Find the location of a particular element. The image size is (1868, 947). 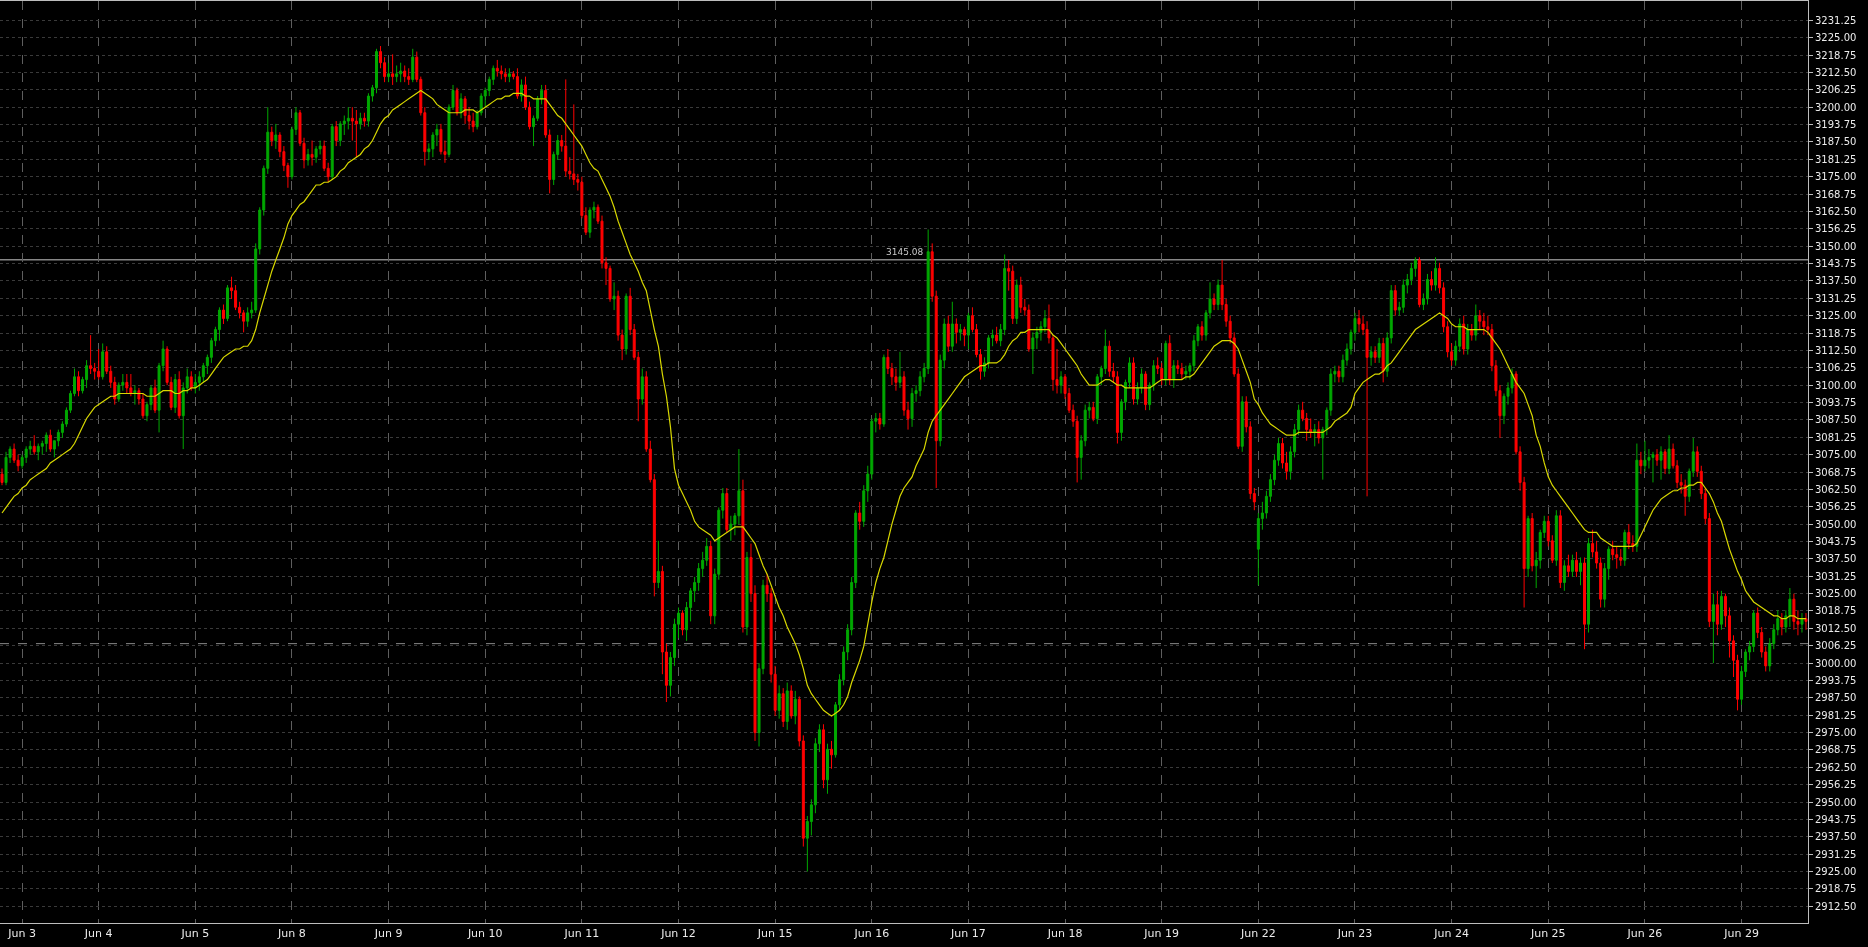

x-tick-label: Jun 25 is located at coordinates (1547, 934).